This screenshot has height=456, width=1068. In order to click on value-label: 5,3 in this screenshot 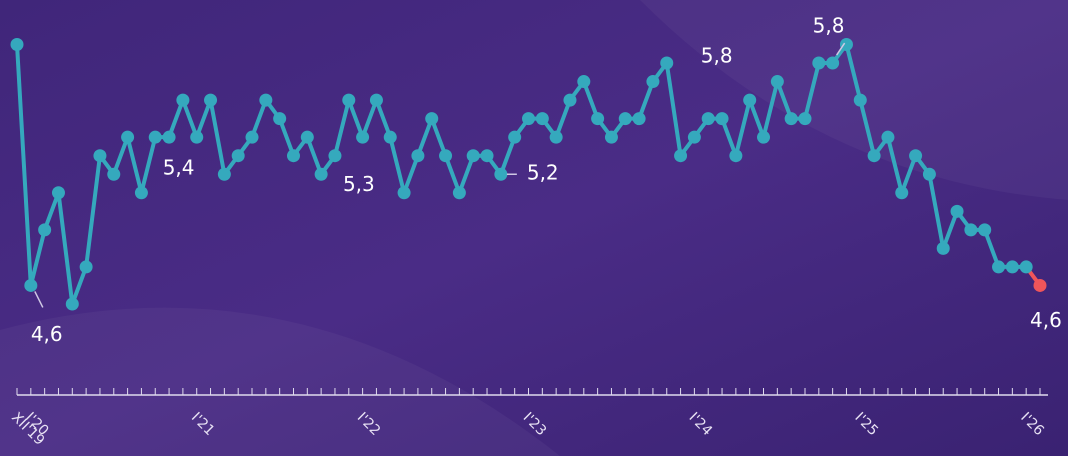, I will do `click(359, 184)`.